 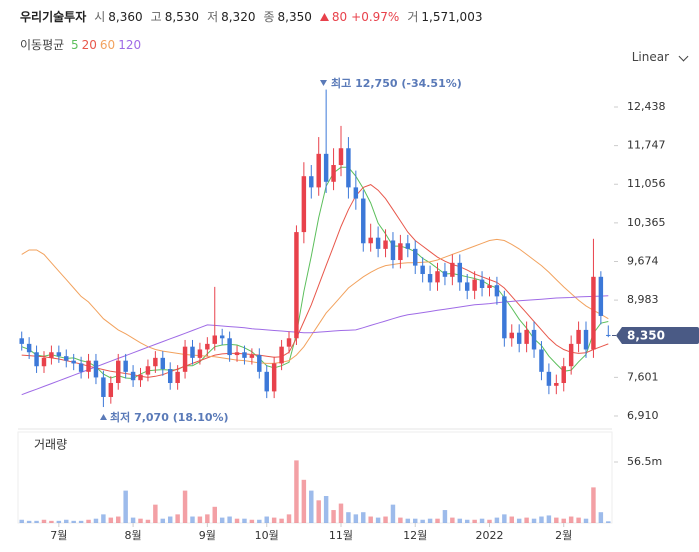 I want to click on last-price-tag, so click(x=657, y=335).